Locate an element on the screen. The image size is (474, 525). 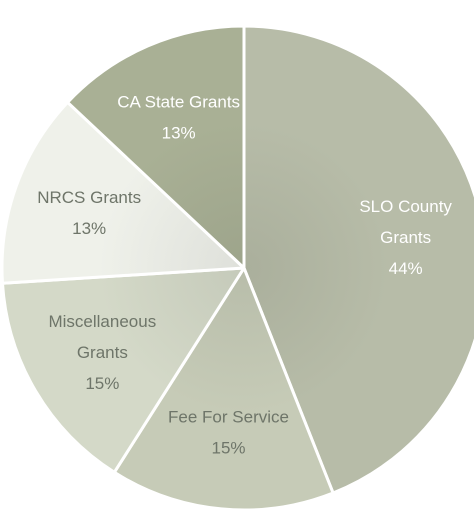
pie-label-4: NRCS Grants 13% is located at coordinates (89, 213).